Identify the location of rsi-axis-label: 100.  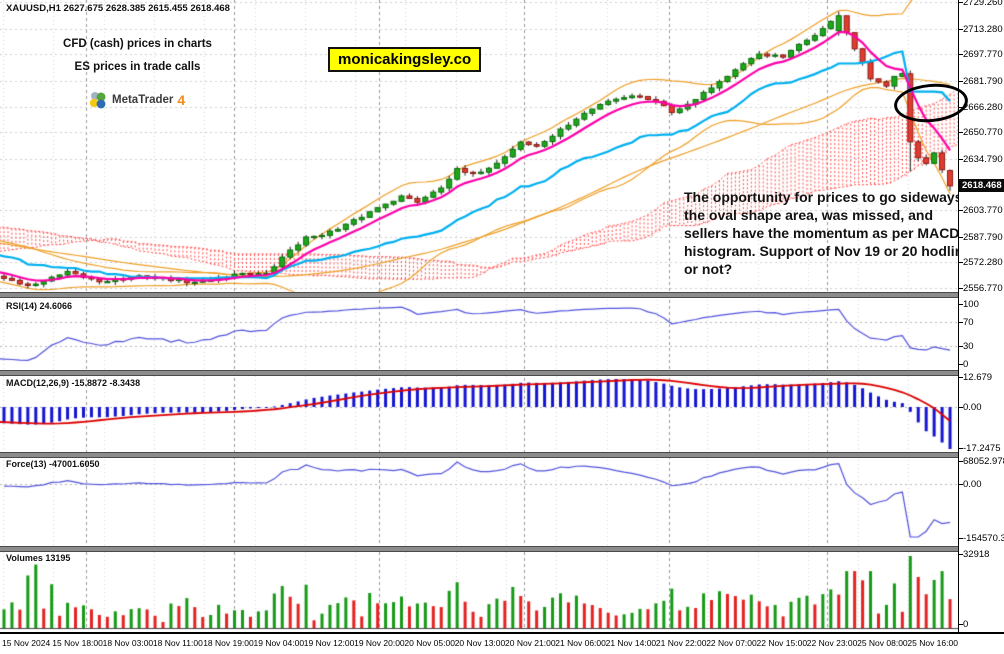
(971, 304).